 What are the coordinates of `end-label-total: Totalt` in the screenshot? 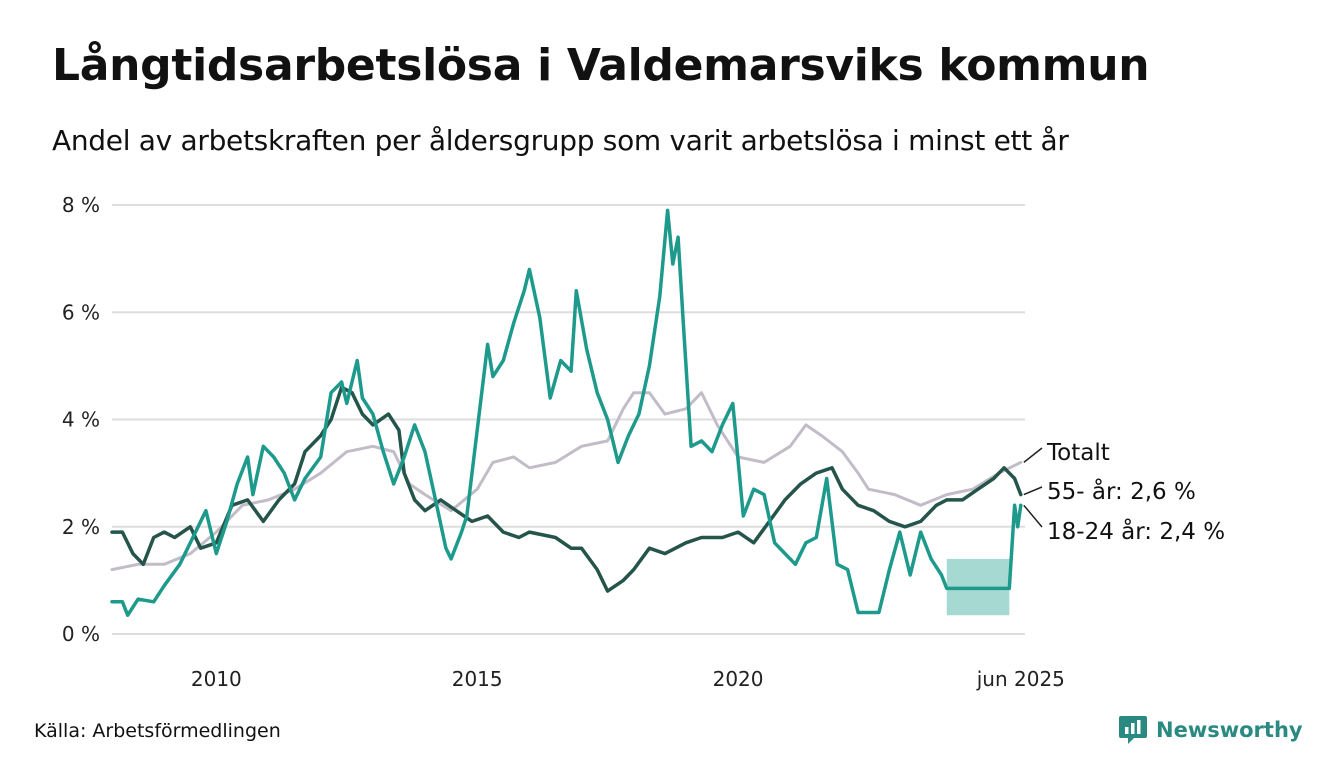 It's located at (1078, 453).